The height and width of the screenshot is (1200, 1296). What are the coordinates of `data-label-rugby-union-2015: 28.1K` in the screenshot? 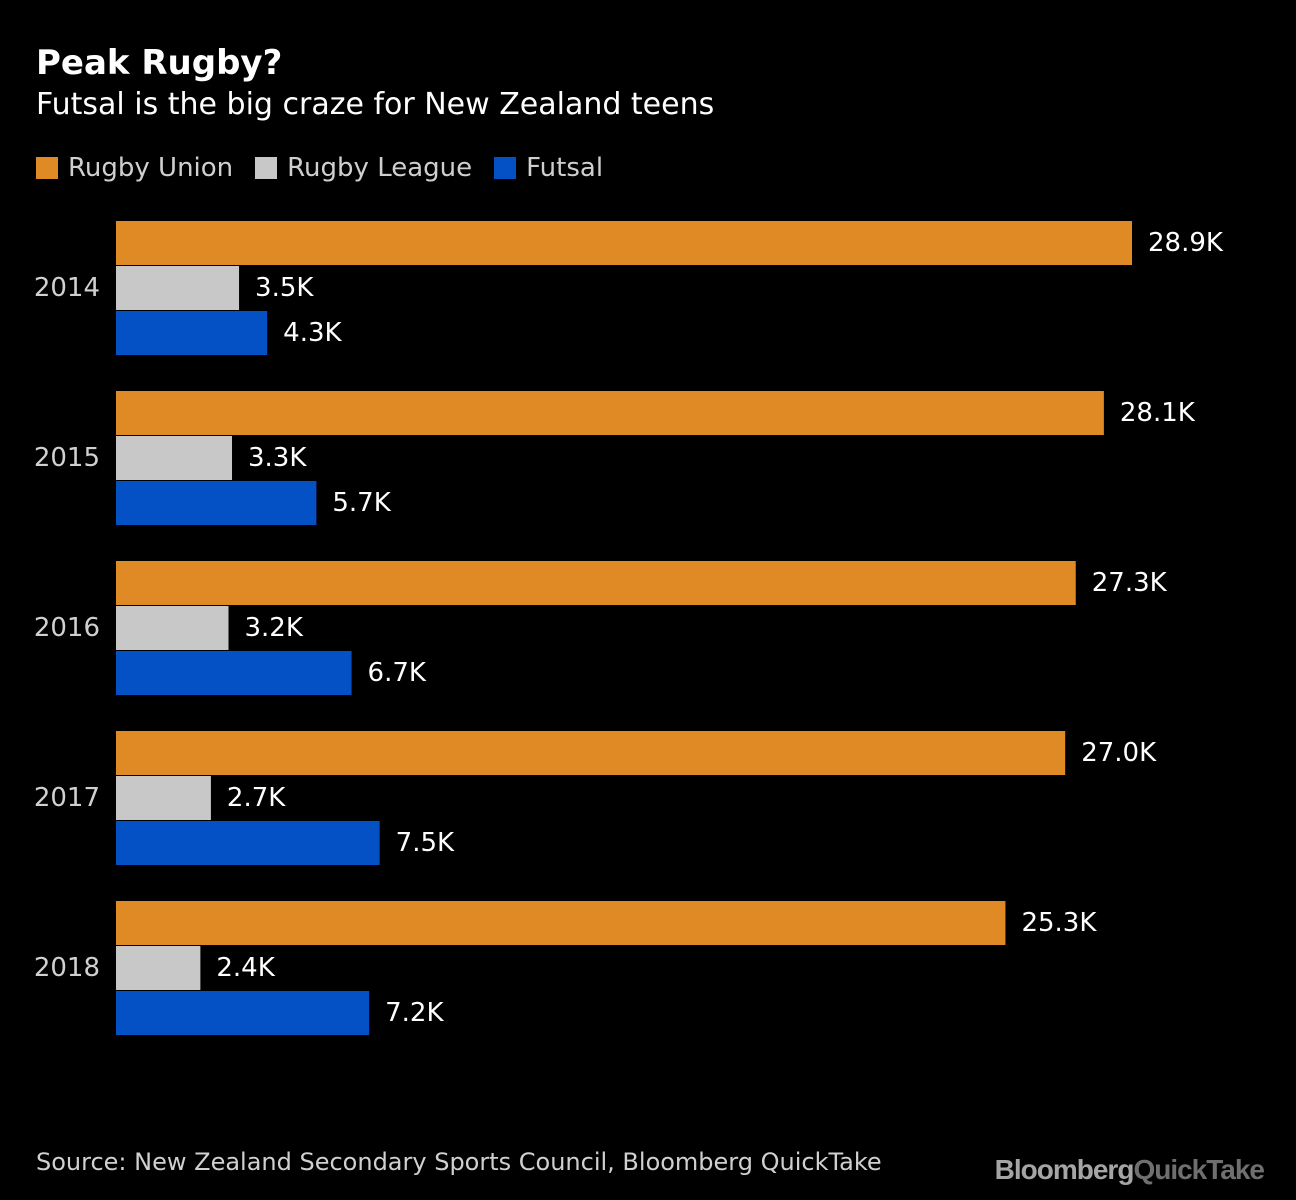 It's located at (1158, 413).